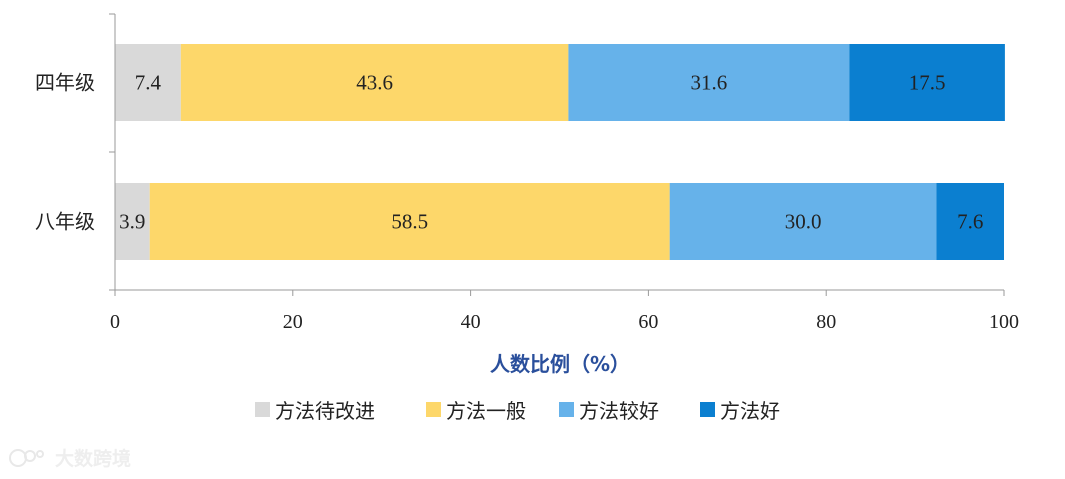  I want to click on category-label: 八年级, so click(65, 222).